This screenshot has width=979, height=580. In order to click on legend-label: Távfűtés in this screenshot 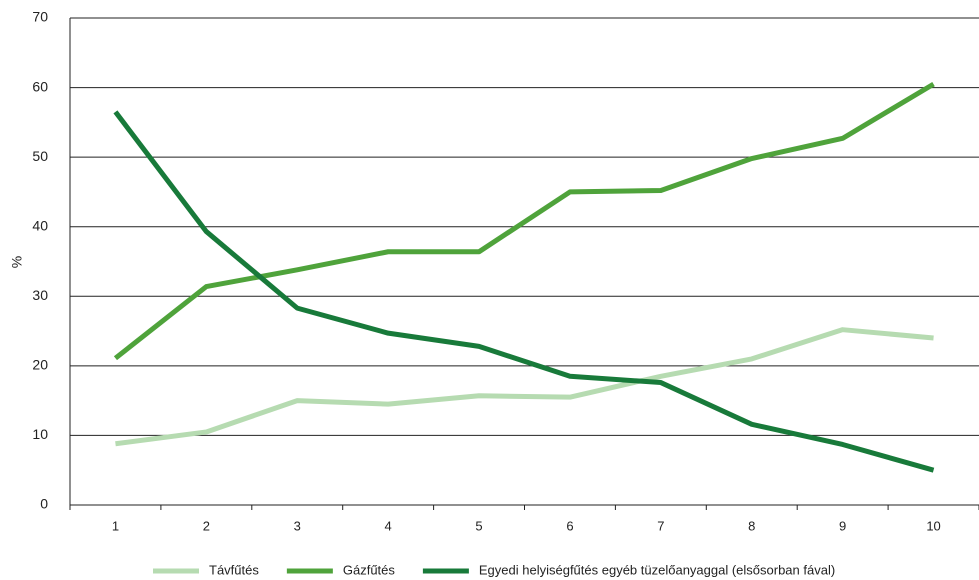, I will do `click(234, 569)`.